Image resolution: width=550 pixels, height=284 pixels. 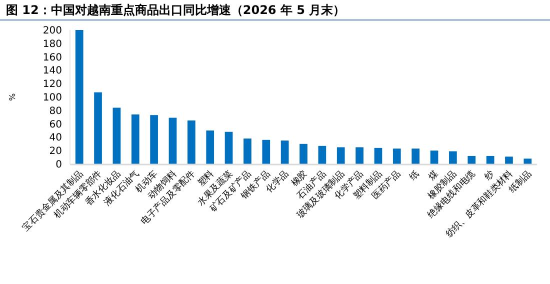 What do you see at coordinates (52, 84) in the screenshot?
I see `y-tick-label: 120` at bounding box center [52, 84].